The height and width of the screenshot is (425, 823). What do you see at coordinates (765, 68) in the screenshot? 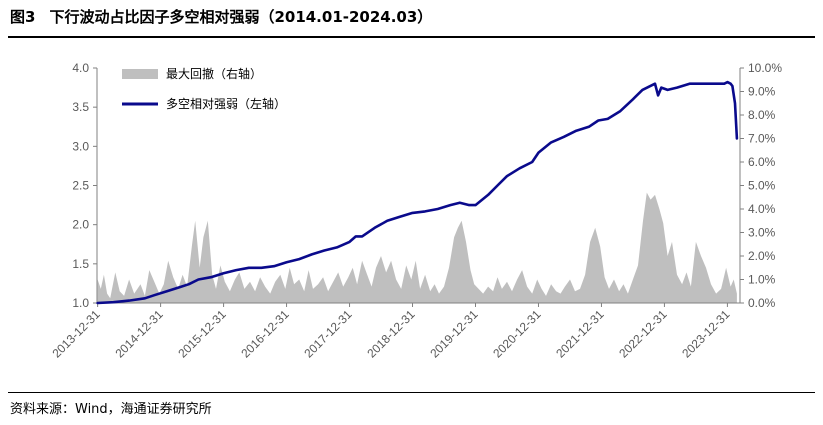
I see `right-tick-label: 10.0%` at bounding box center [765, 68].